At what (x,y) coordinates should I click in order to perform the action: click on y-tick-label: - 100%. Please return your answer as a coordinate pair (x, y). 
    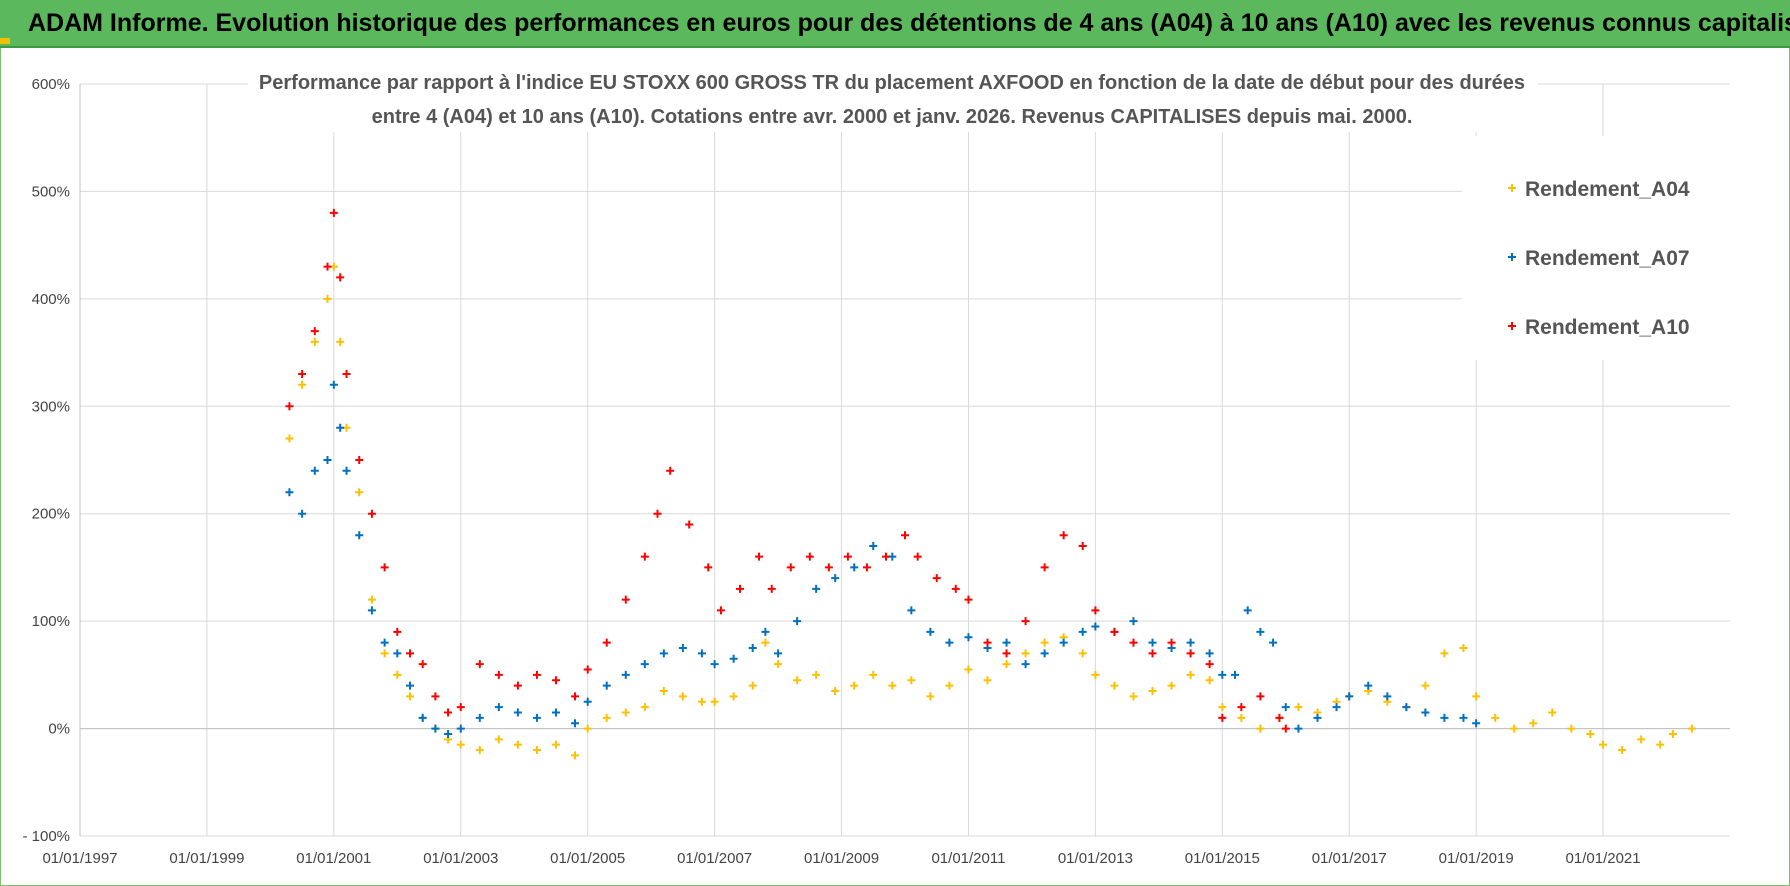
    Looking at the image, I should click on (46, 836).